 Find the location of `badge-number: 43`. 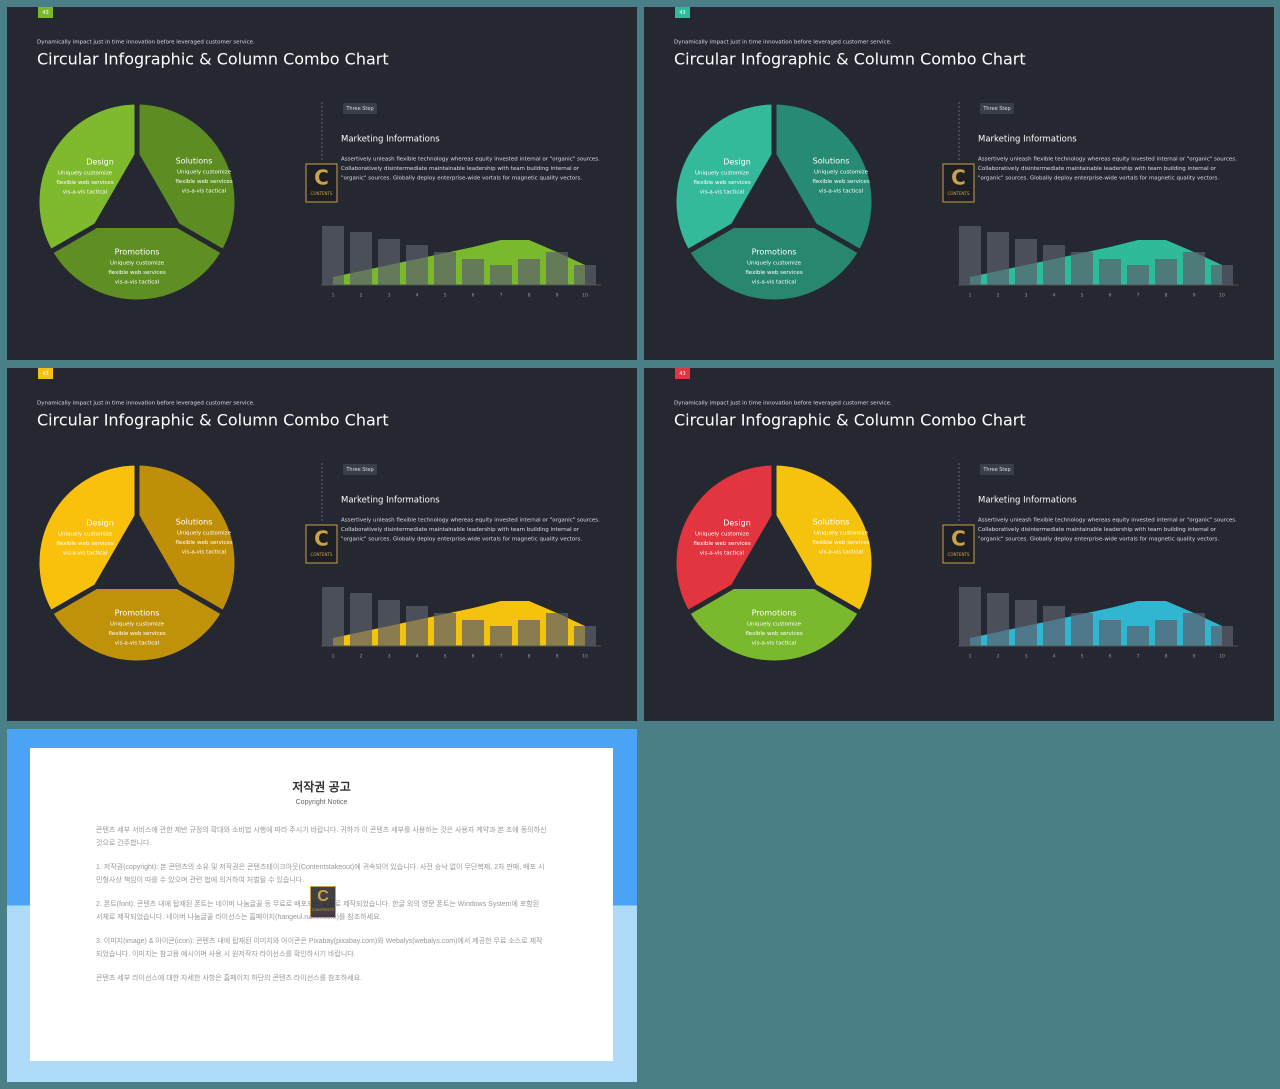

badge-number: 43 is located at coordinates (45, 374).